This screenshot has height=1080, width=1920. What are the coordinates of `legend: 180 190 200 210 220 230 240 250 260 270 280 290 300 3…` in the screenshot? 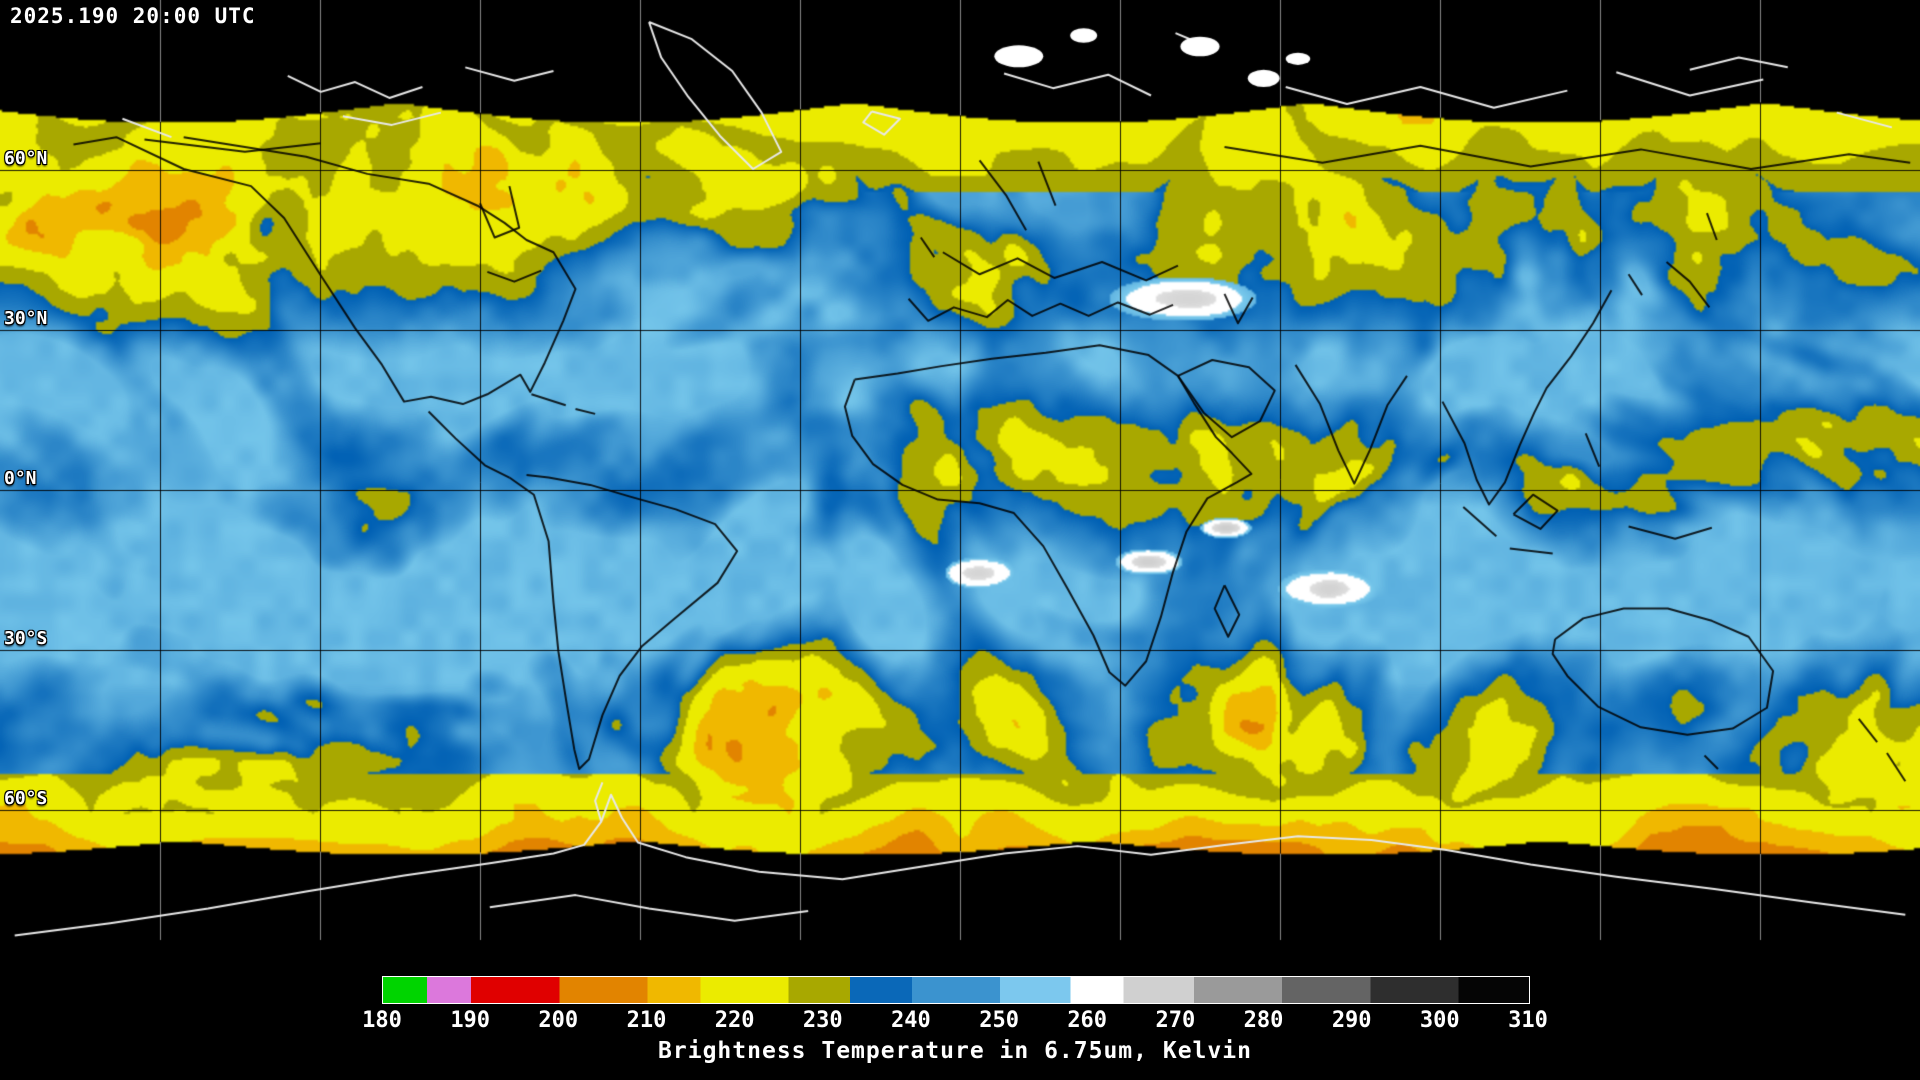 It's located at (960, 1025).